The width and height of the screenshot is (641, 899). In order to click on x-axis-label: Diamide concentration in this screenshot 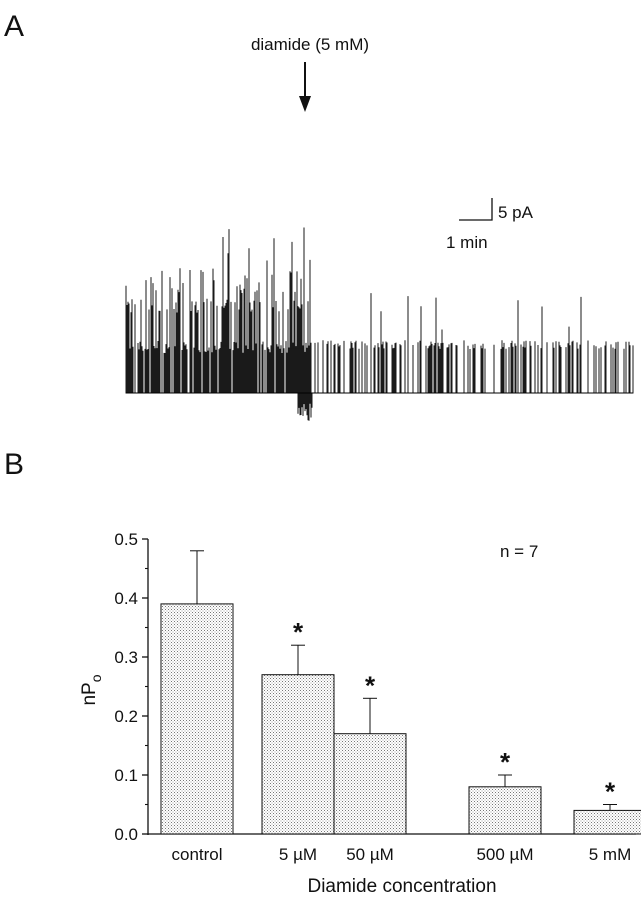, I will do `click(401, 886)`.